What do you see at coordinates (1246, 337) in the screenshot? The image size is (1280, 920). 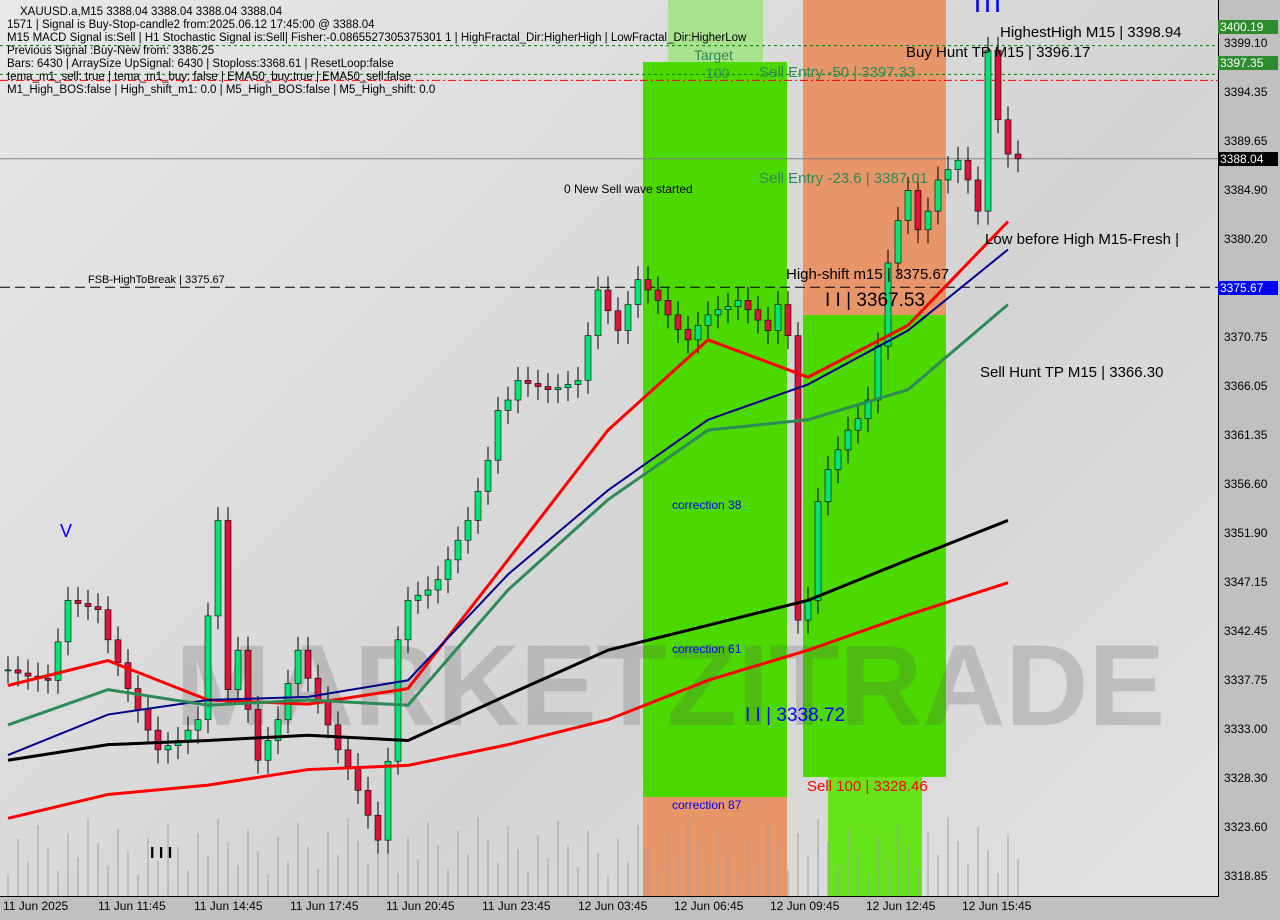 I see `y-tick-label: 3370.75` at bounding box center [1246, 337].